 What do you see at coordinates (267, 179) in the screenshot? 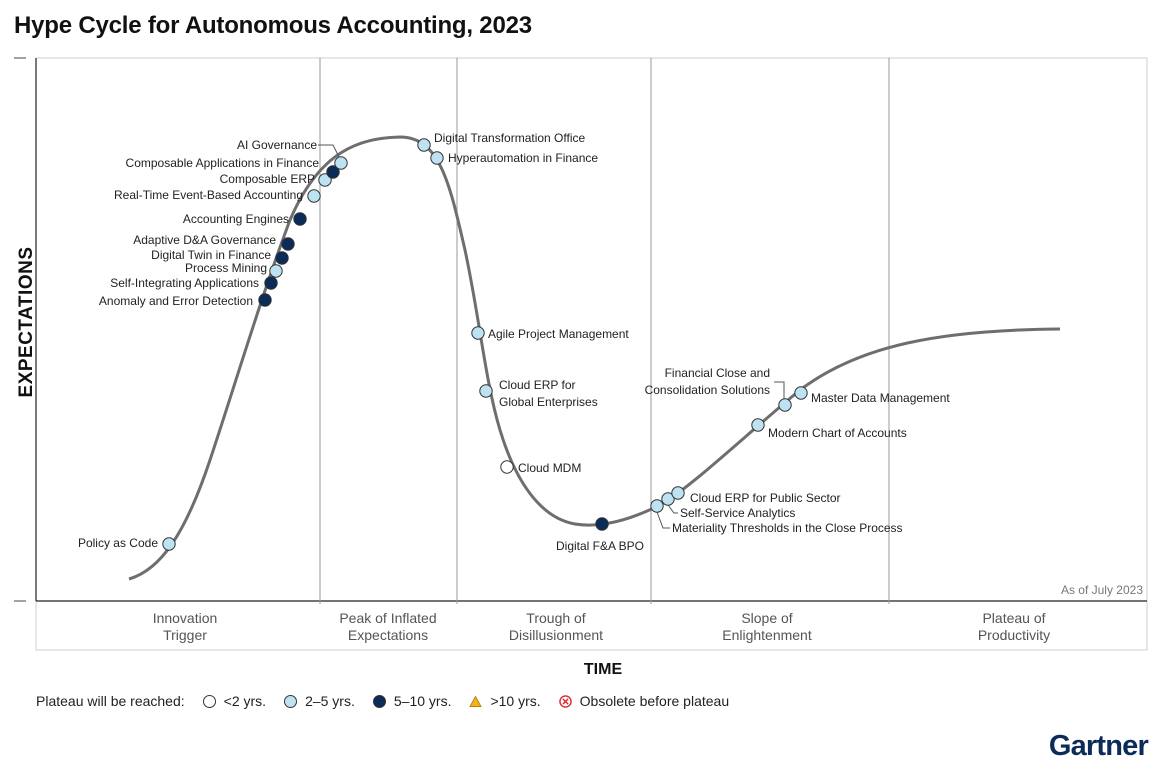
I see `technology-label: Composable ERP` at bounding box center [267, 179].